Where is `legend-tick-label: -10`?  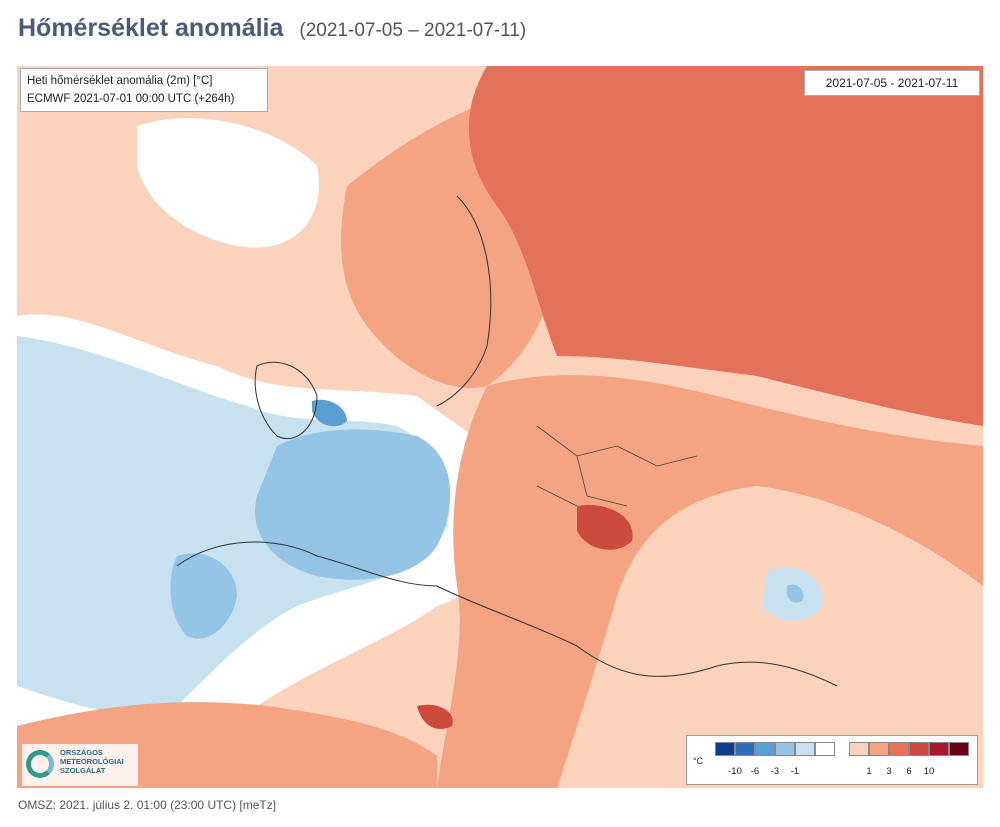 legend-tick-label: -10 is located at coordinates (735, 771).